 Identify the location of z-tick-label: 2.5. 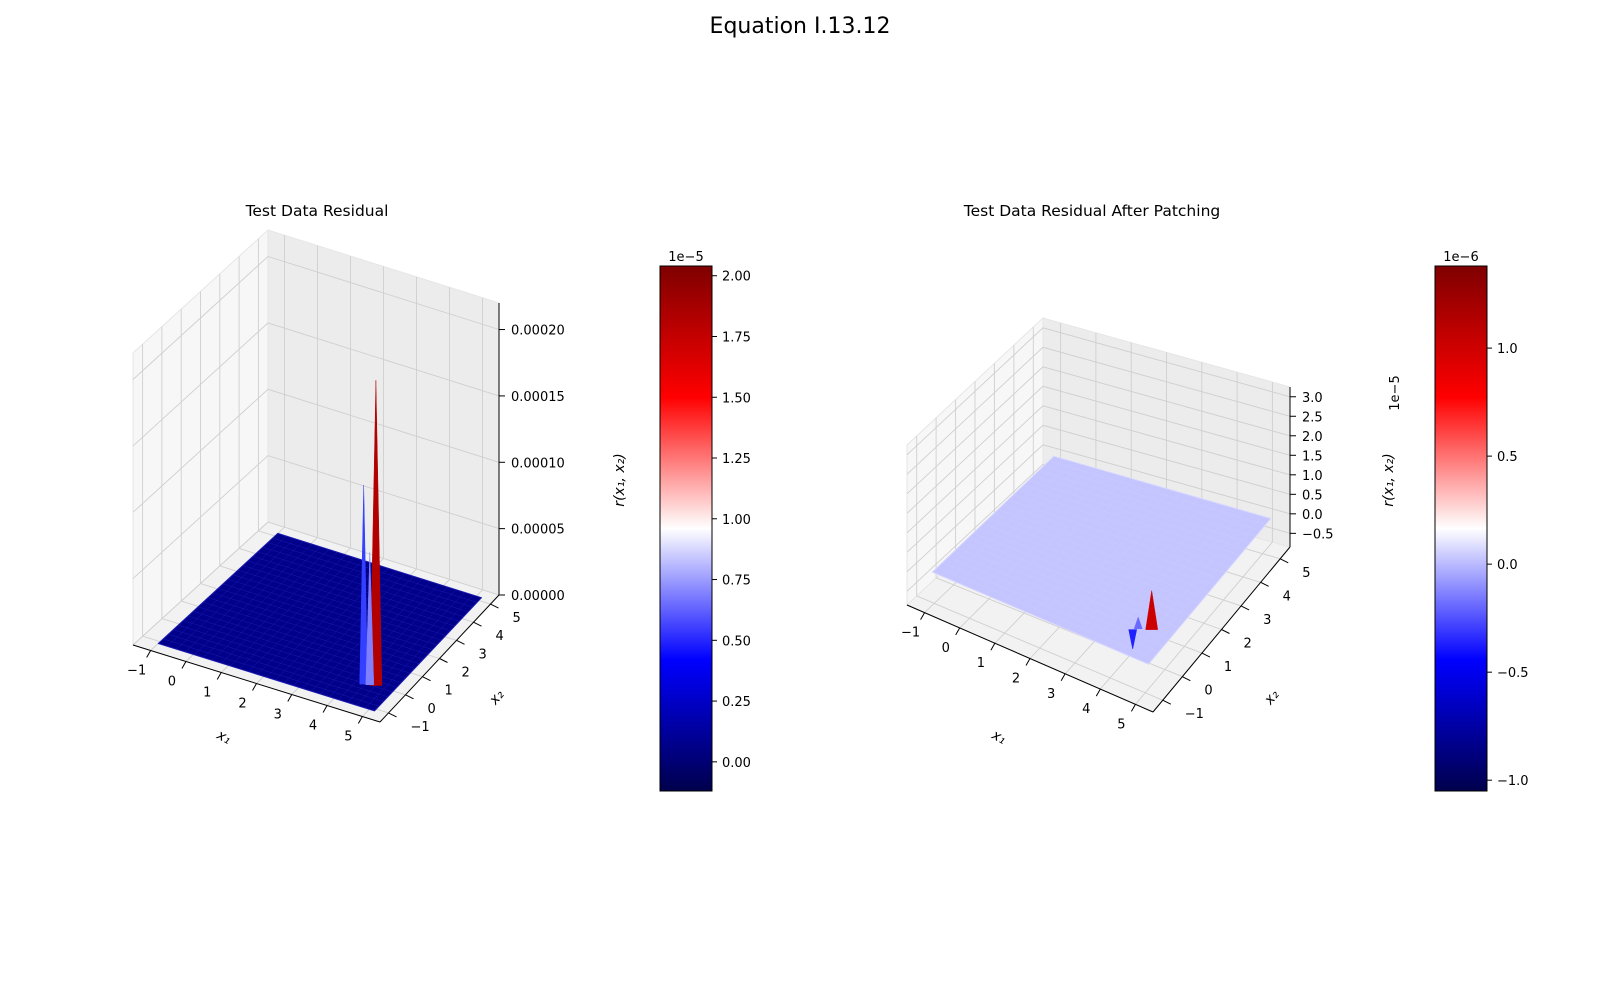
(1312, 417).